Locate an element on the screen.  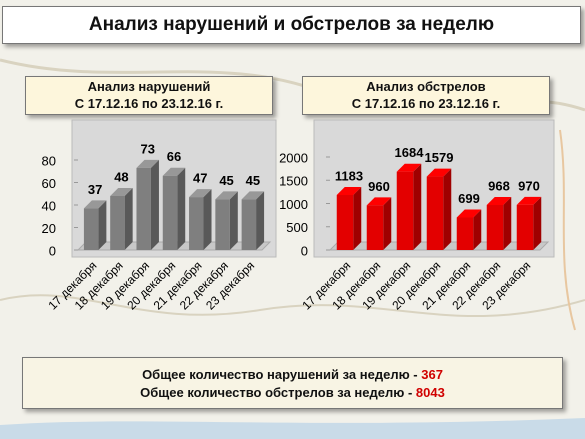
chart-title: Анализ обстрелов is located at coordinates (426, 86).